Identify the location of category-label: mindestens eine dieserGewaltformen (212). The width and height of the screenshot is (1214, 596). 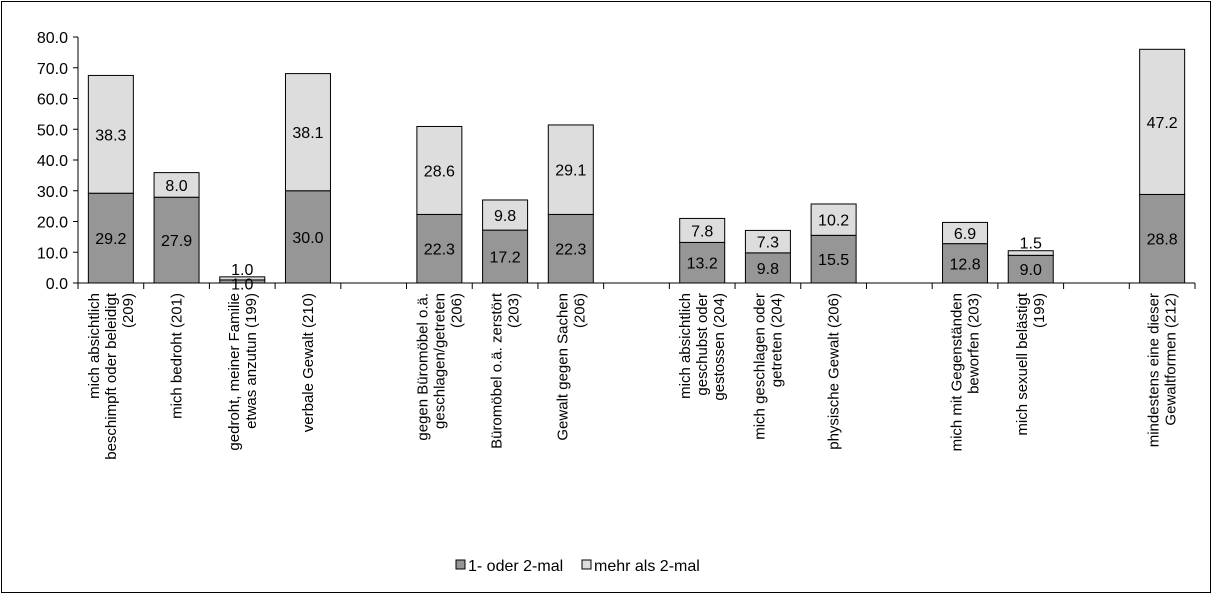
(1163, 370).